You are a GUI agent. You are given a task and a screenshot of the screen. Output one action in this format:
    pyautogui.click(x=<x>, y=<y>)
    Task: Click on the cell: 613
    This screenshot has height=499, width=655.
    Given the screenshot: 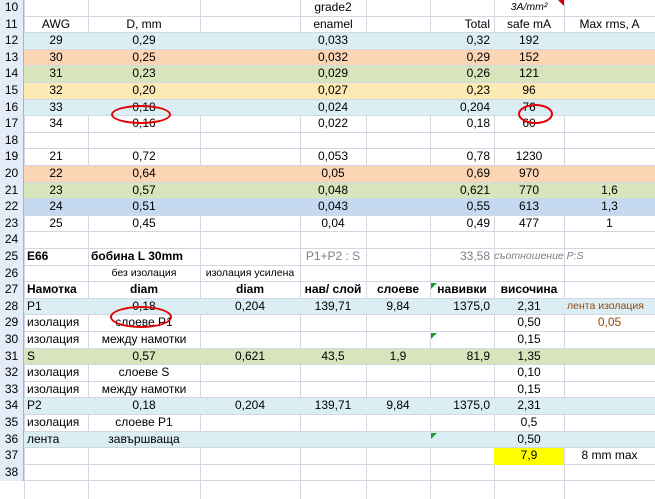 What is the action you would take?
    pyautogui.click(x=529, y=206)
    